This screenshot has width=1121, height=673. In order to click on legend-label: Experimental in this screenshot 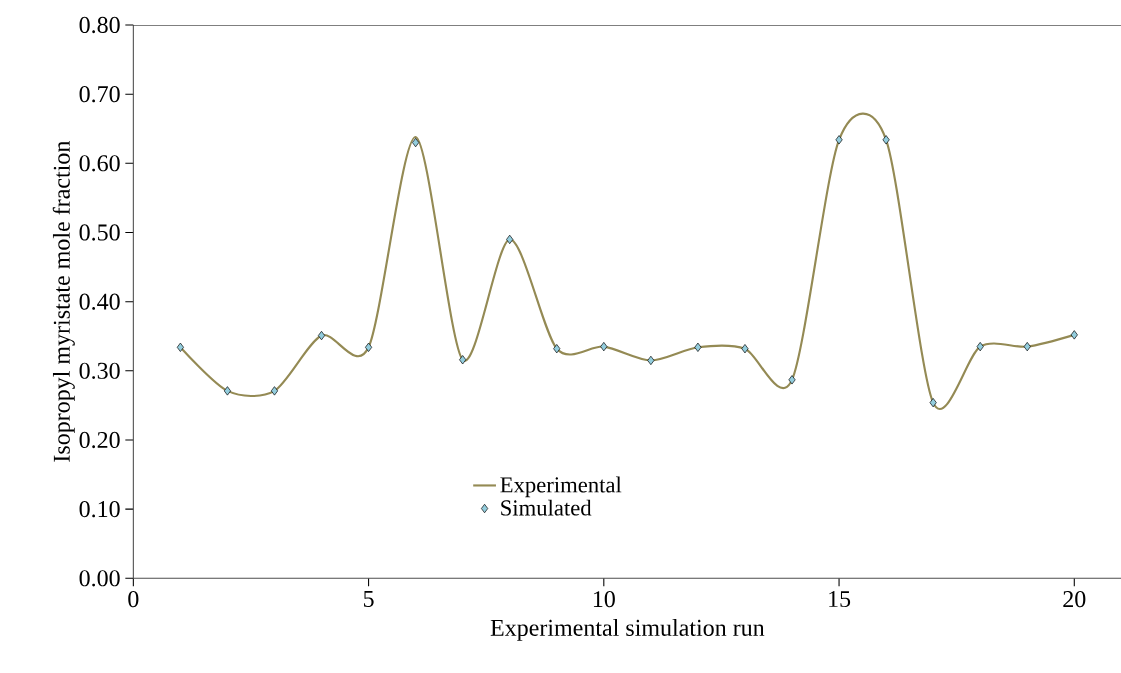, I will do `click(561, 487)`.